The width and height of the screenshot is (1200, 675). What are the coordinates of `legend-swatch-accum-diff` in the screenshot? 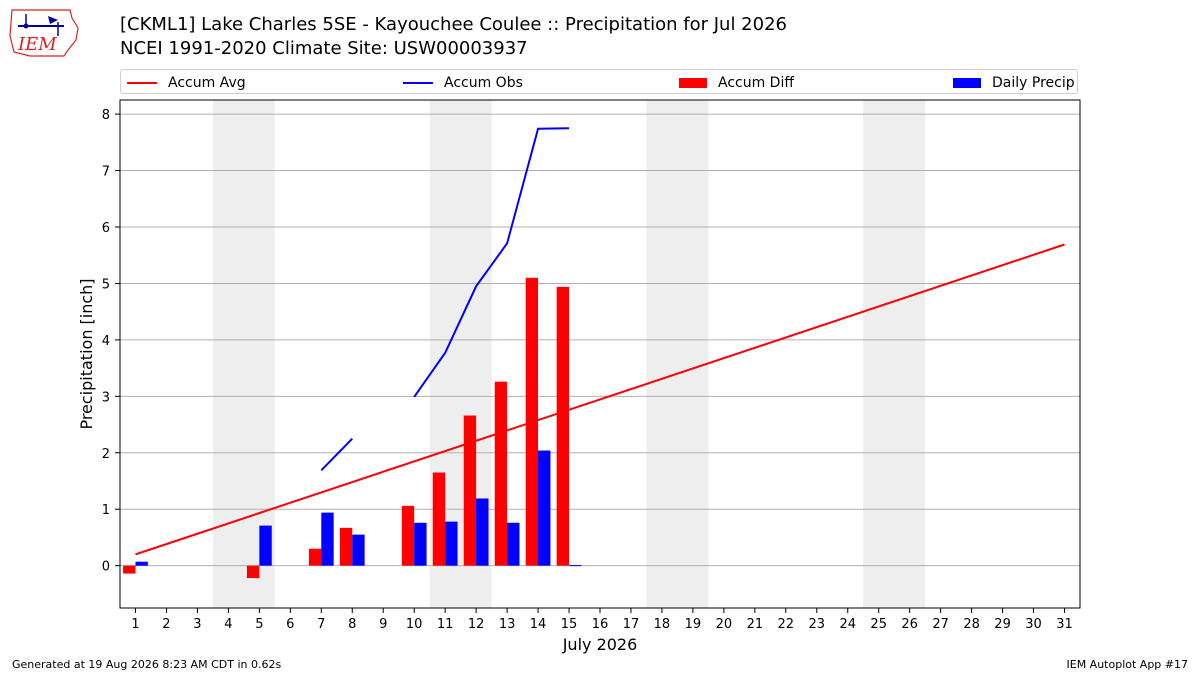 It's located at (693, 82).